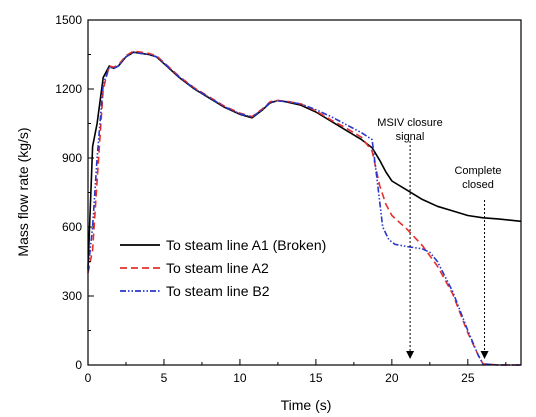  What do you see at coordinates (246, 245) in the screenshot?
I see `legend-label-1: To steam line A1 (Broken)` at bounding box center [246, 245].